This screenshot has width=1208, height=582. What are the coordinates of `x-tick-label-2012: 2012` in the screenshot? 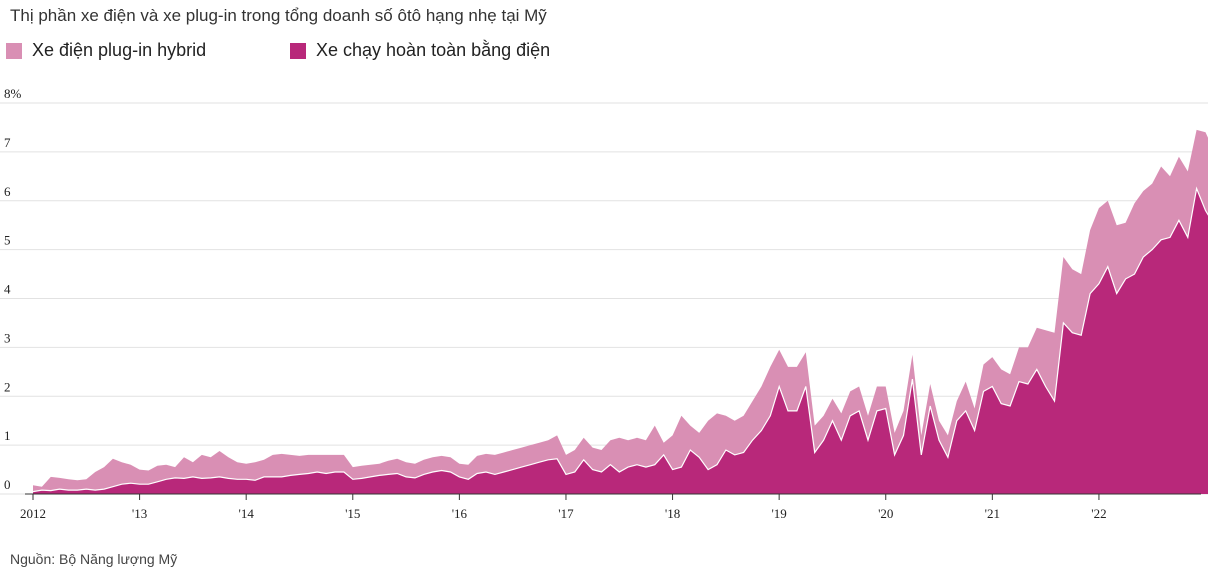 It's located at (33, 513).